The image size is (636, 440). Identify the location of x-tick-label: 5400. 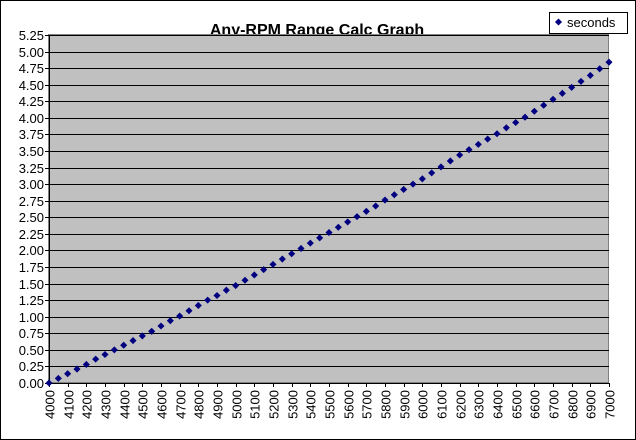
(311, 404).